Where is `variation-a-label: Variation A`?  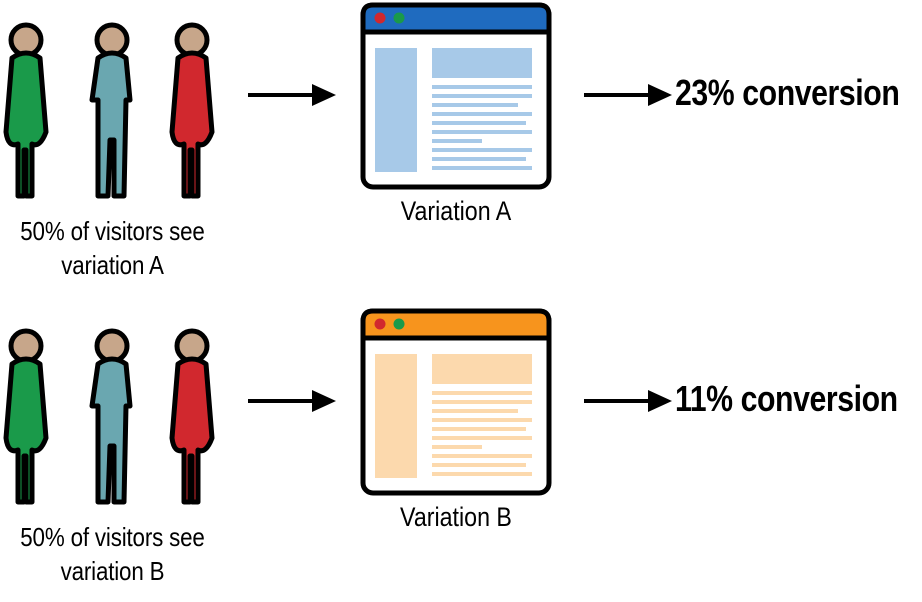 variation-a-label: Variation A is located at coordinates (456, 211).